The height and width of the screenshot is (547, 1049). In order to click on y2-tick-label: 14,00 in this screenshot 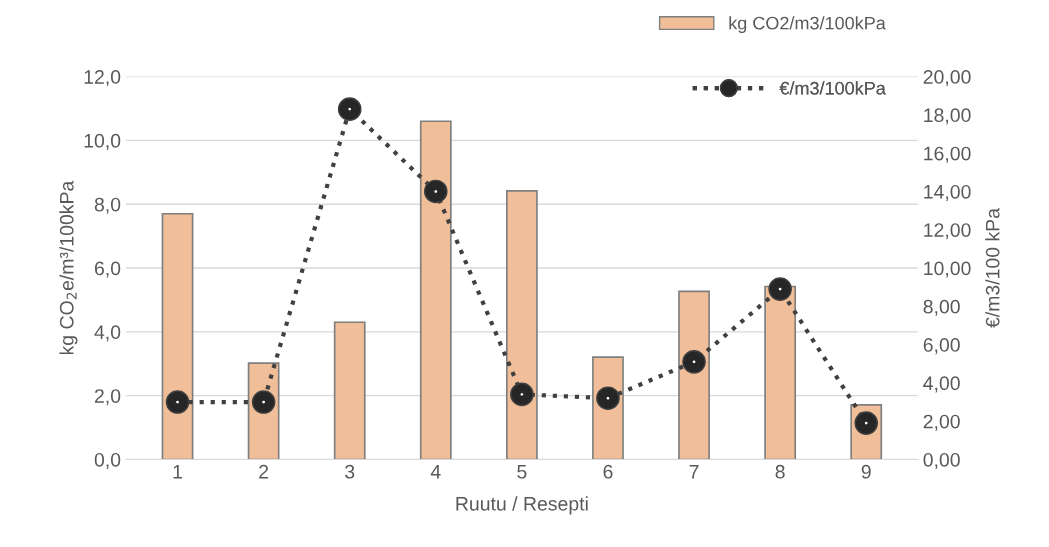, I will do `click(947, 192)`.